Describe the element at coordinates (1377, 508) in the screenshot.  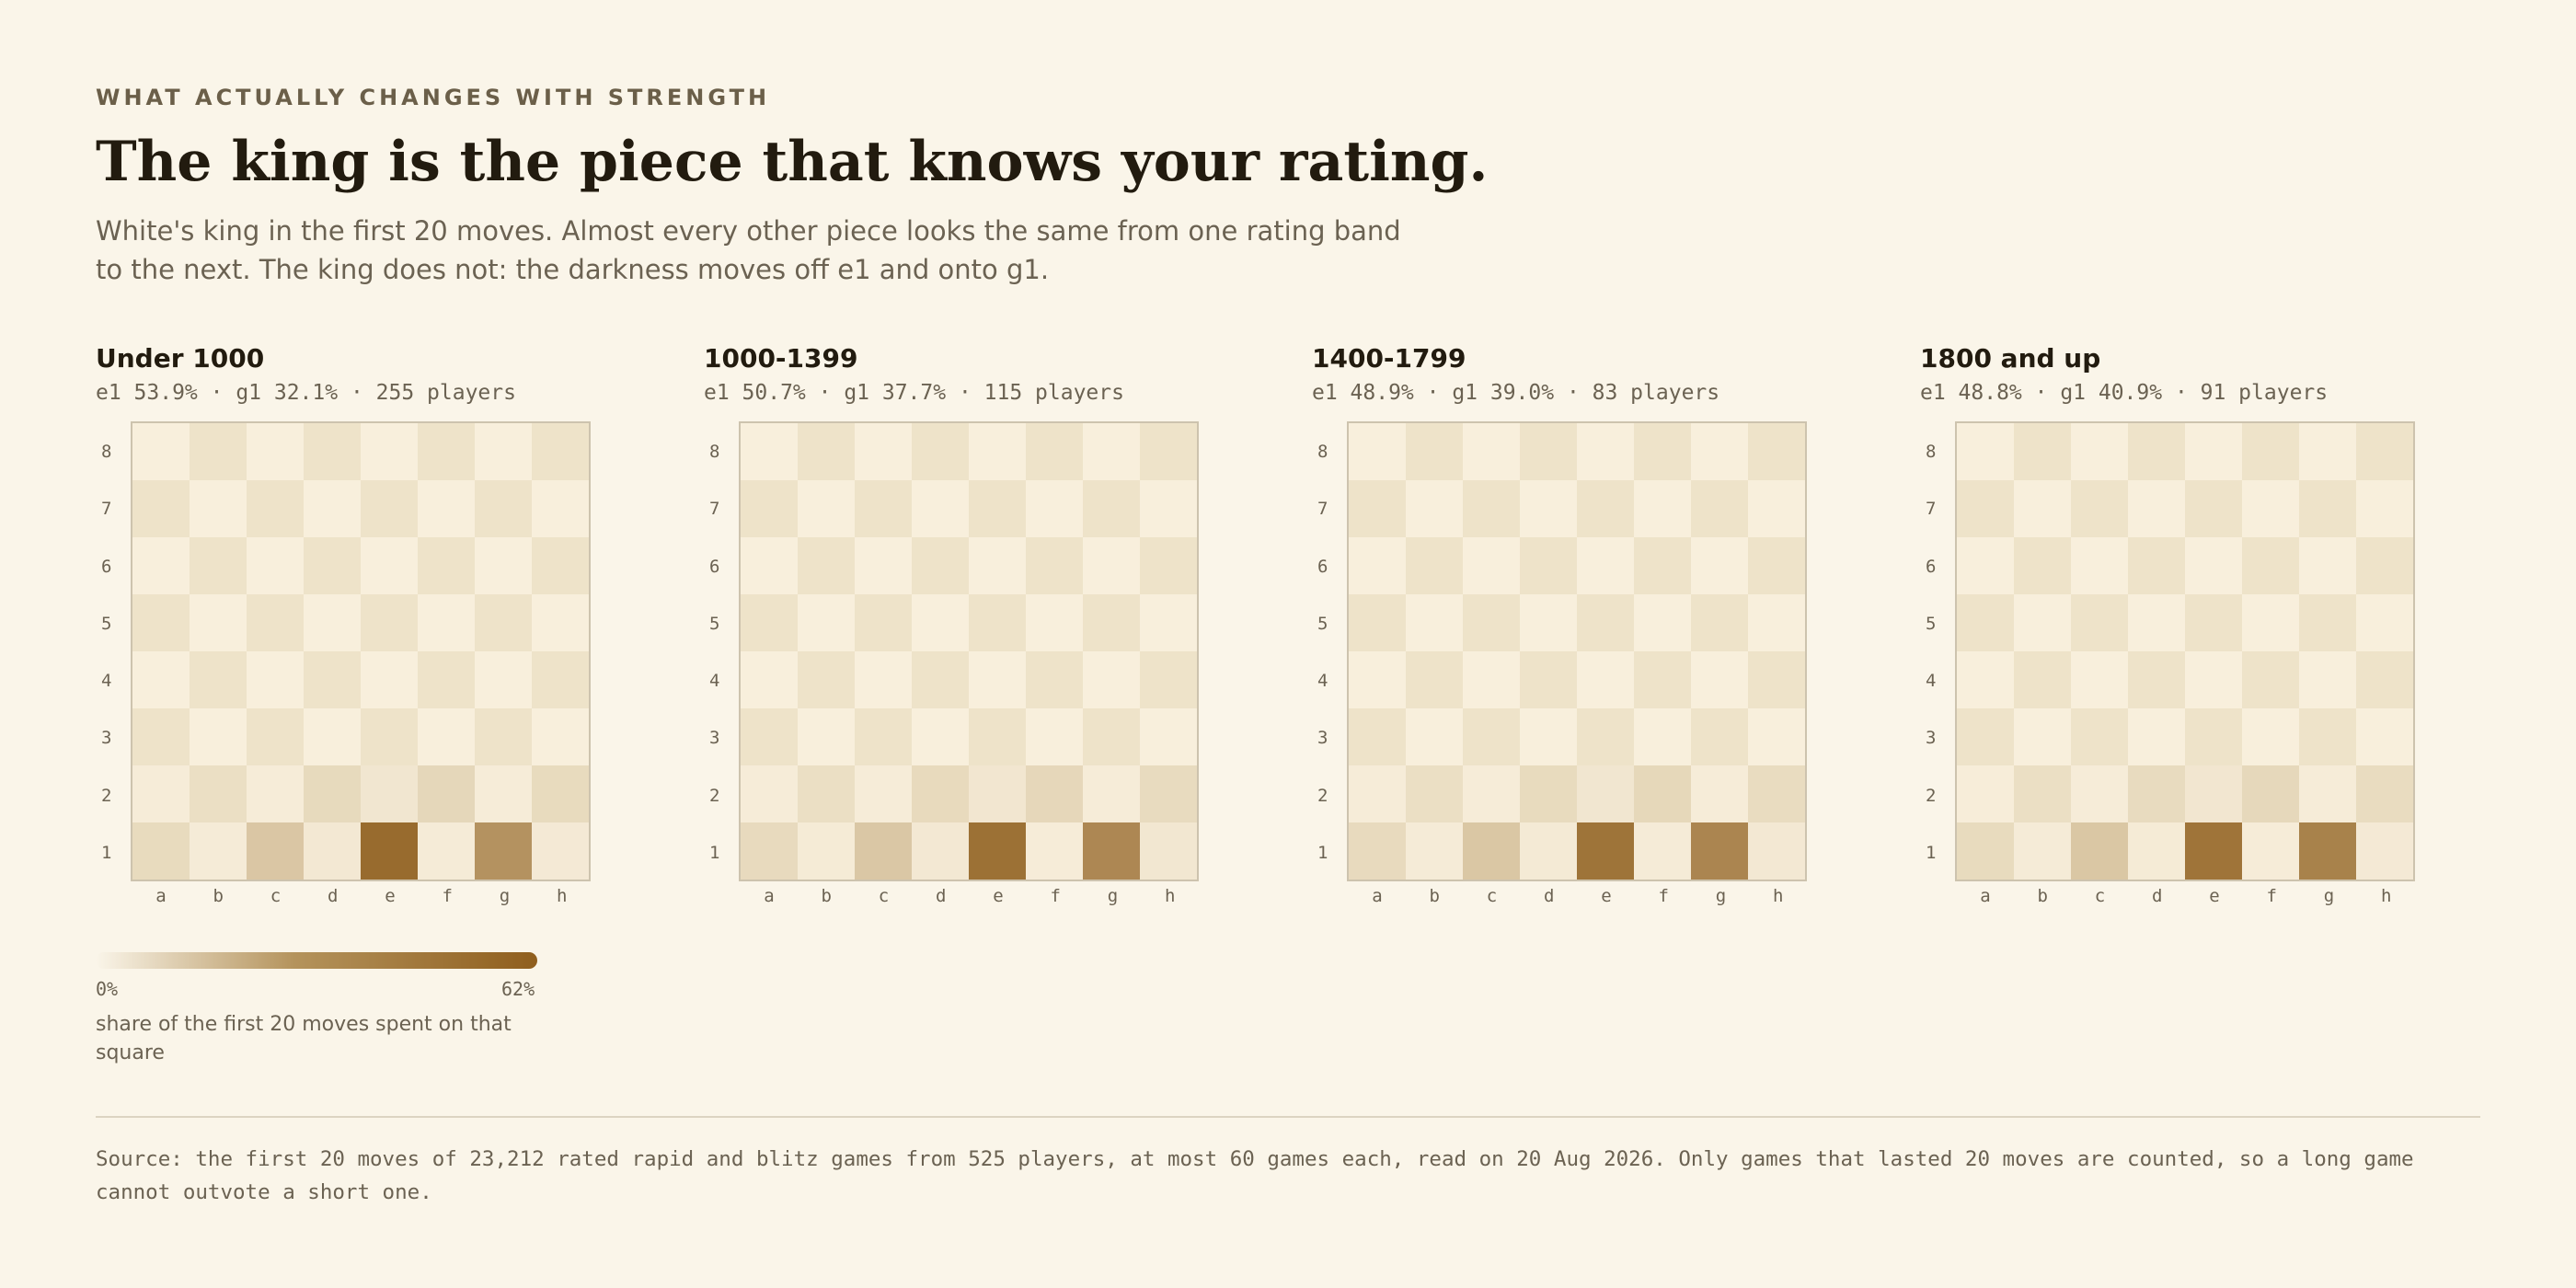
I see `square-a7` at that location.